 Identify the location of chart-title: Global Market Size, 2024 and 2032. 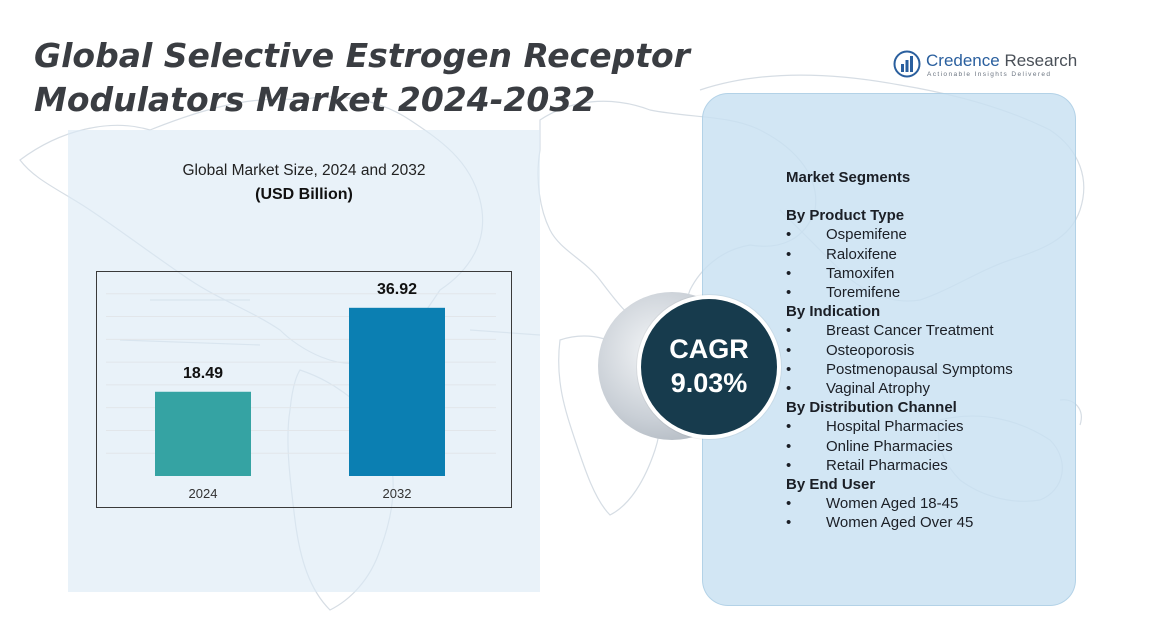
(304, 170).